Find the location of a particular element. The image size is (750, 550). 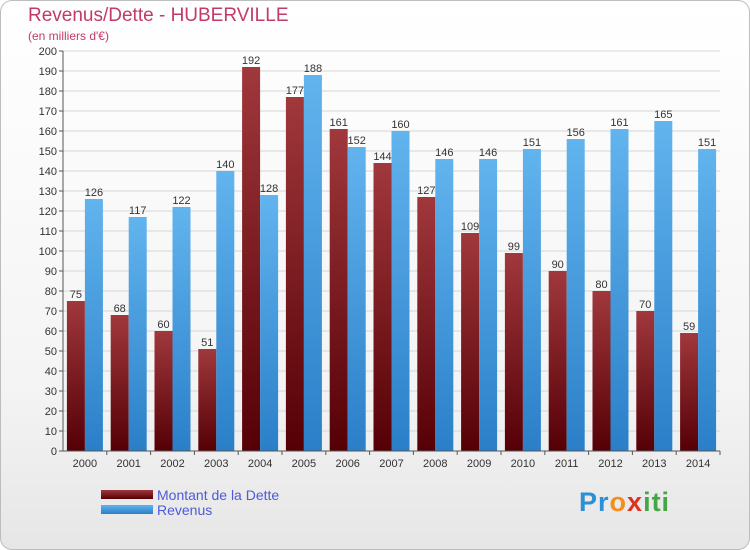

y-tick-label: 150 is located at coordinates (48, 152).